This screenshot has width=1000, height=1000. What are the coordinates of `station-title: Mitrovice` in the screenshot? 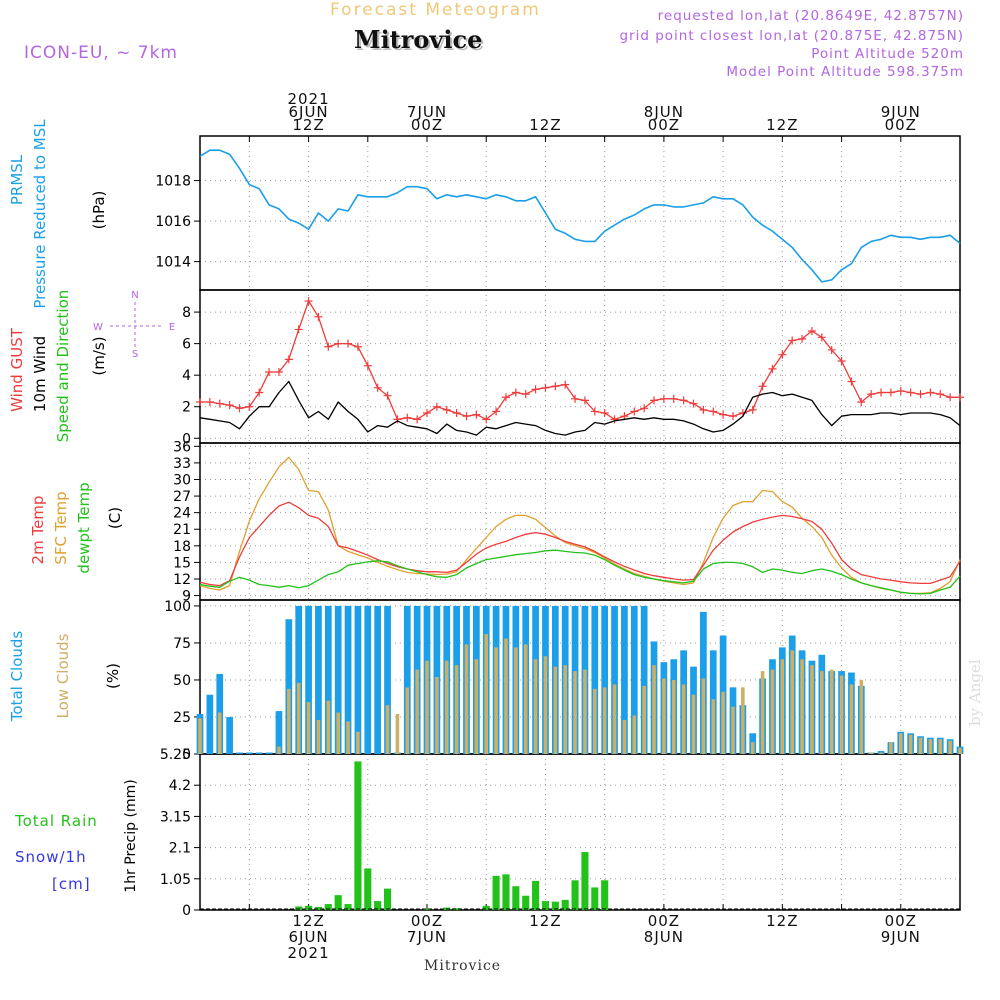 It's located at (418, 39).